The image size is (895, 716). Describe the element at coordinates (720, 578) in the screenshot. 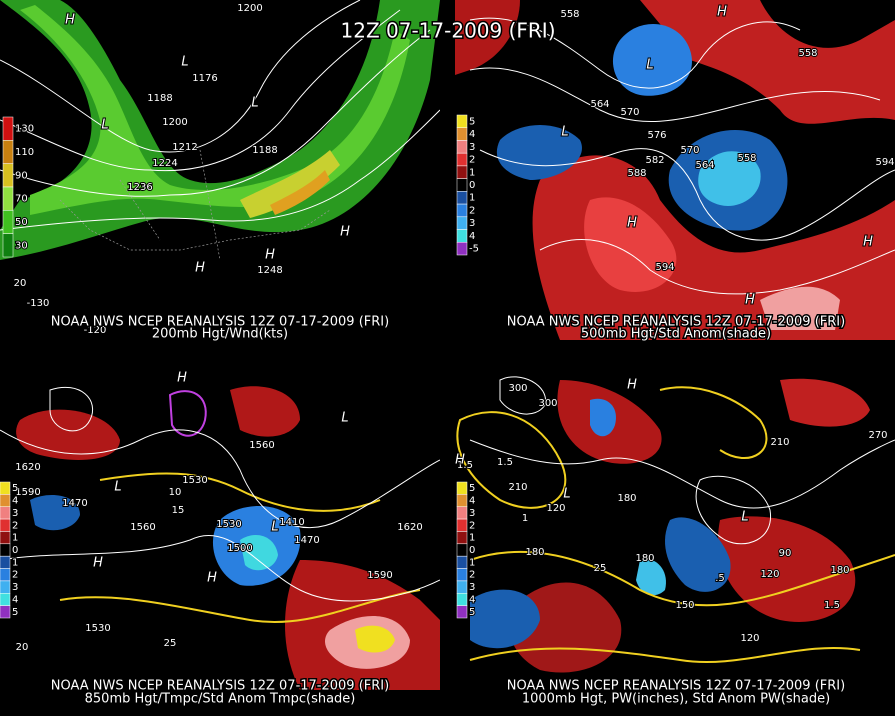

I see `contour-label: .5` at that location.